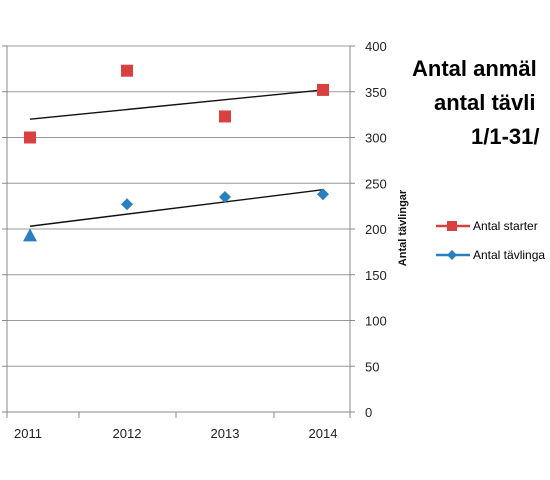  What do you see at coordinates (372, 366) in the screenshot?
I see `y-tick-label: 50` at bounding box center [372, 366].